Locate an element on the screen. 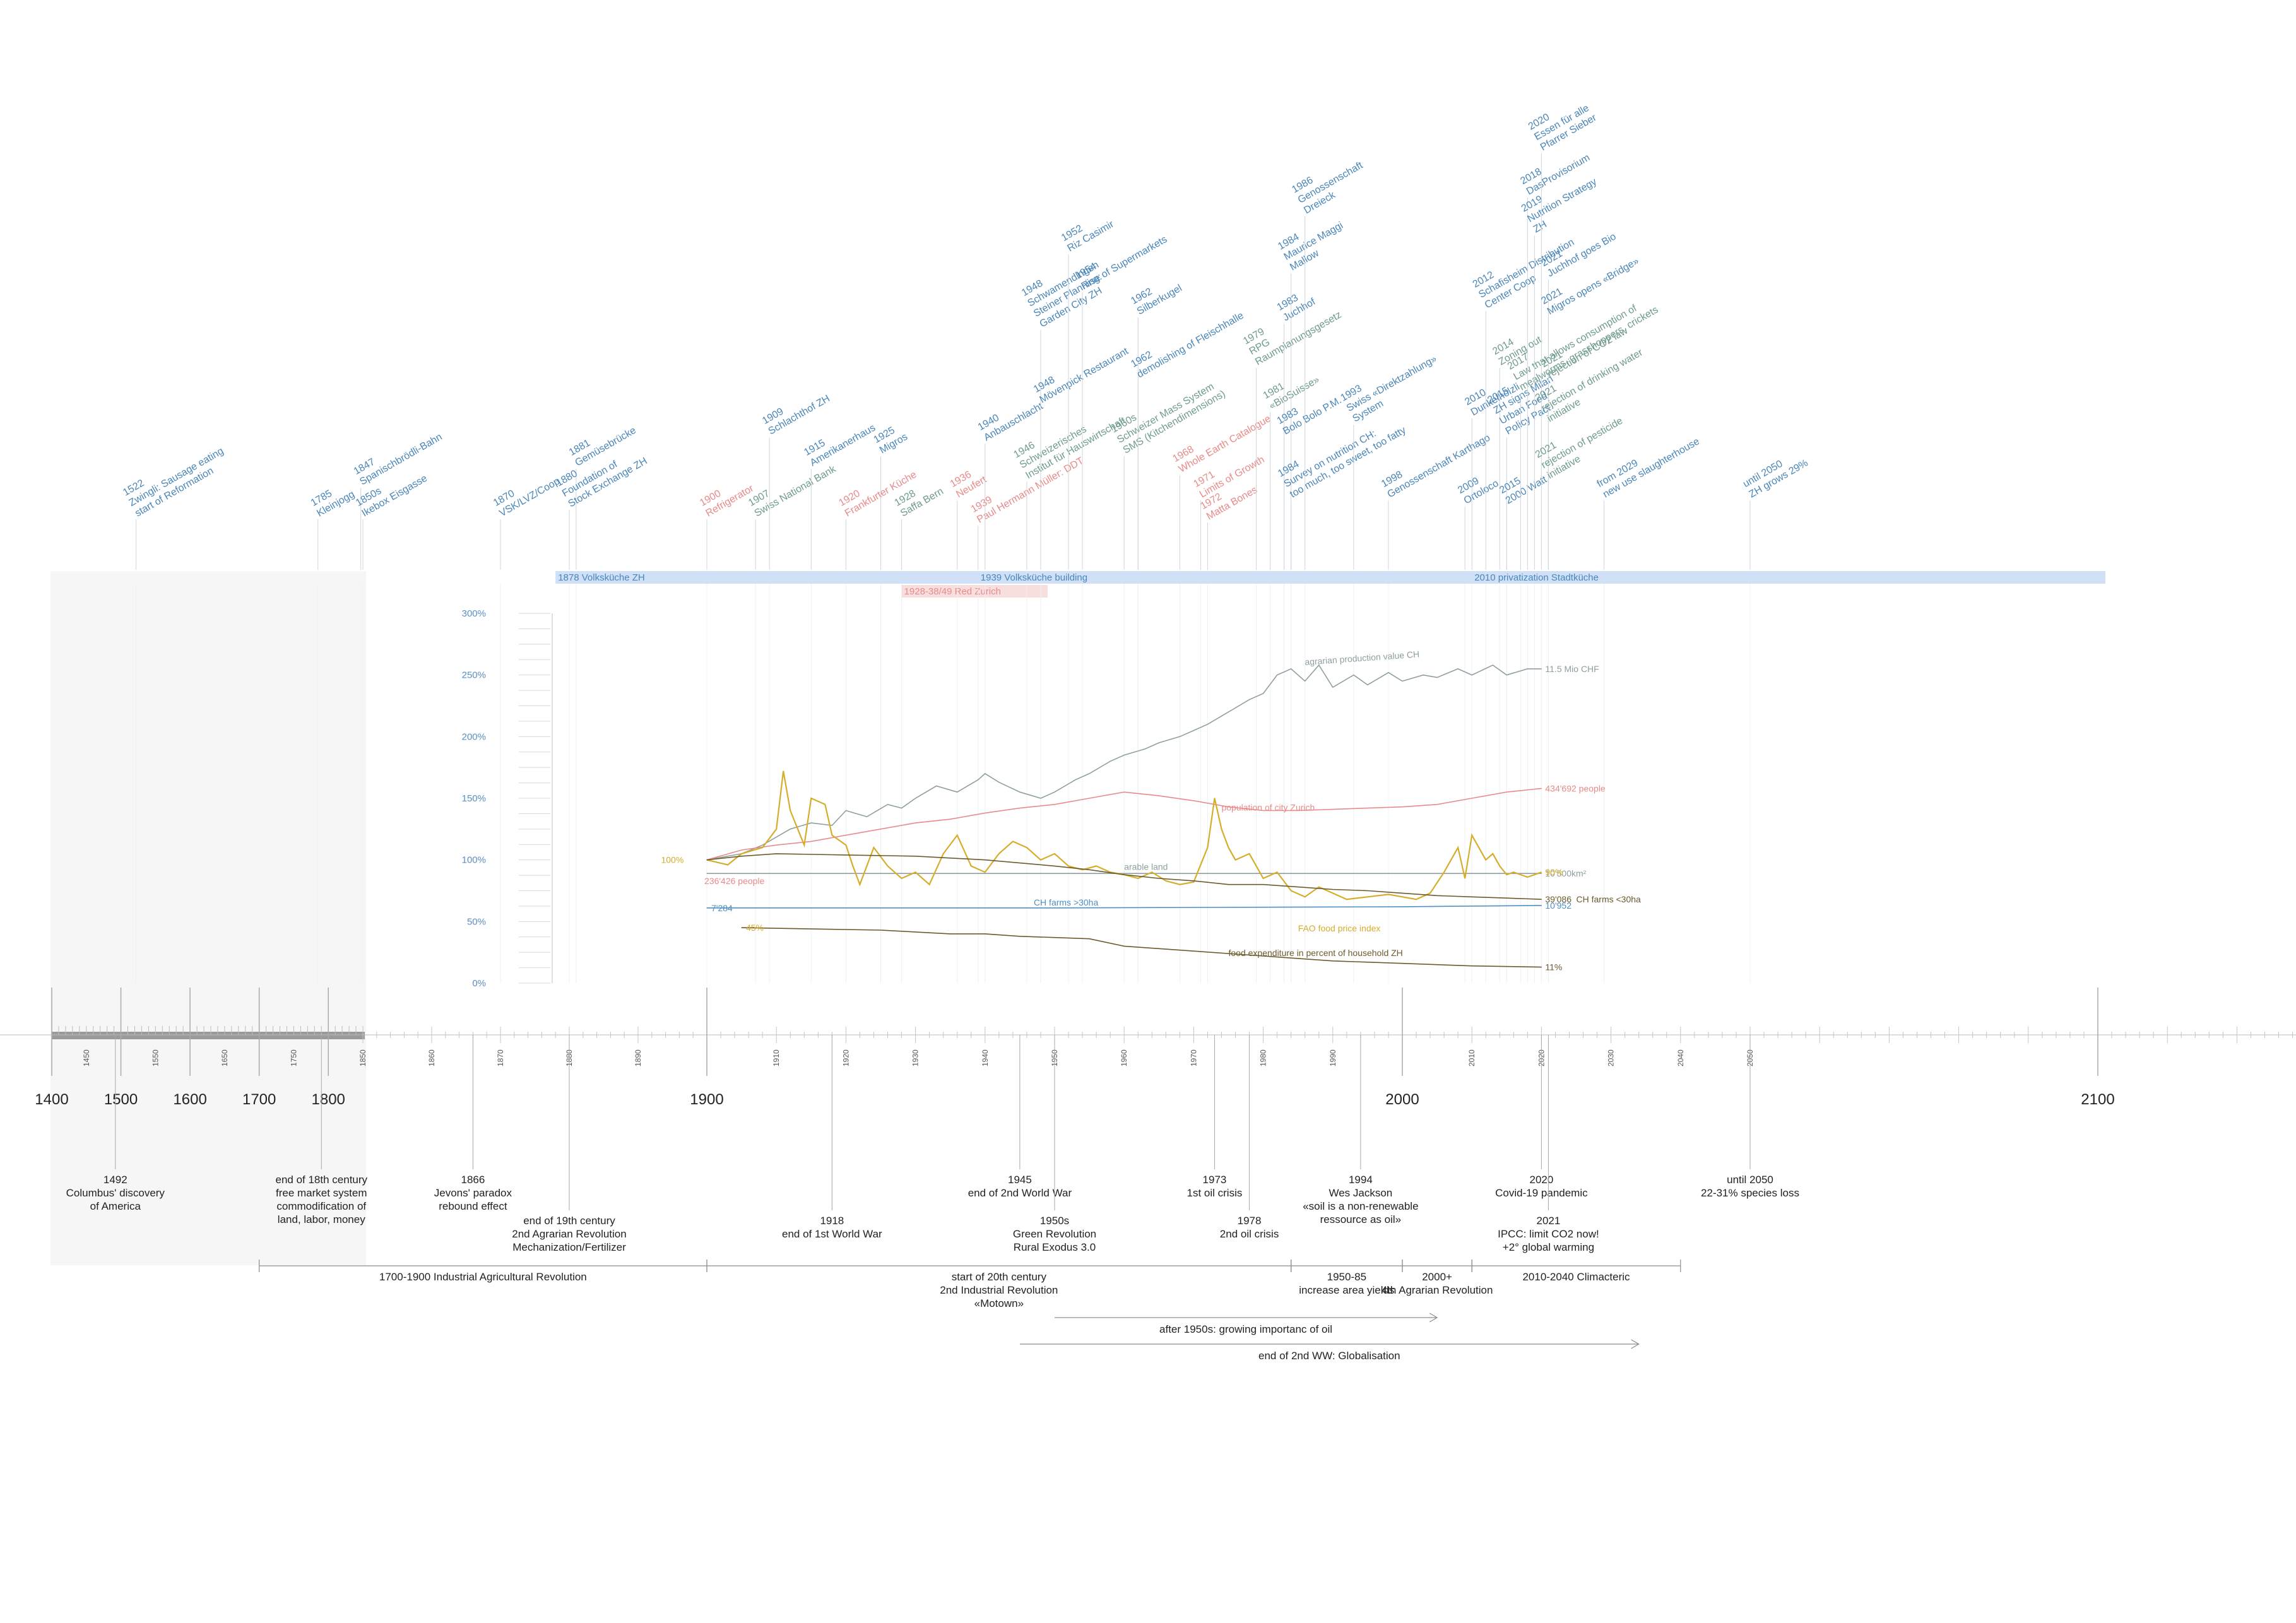 The image size is (2296, 1623). period-label-line: 2000+ is located at coordinates (1437, 1277).